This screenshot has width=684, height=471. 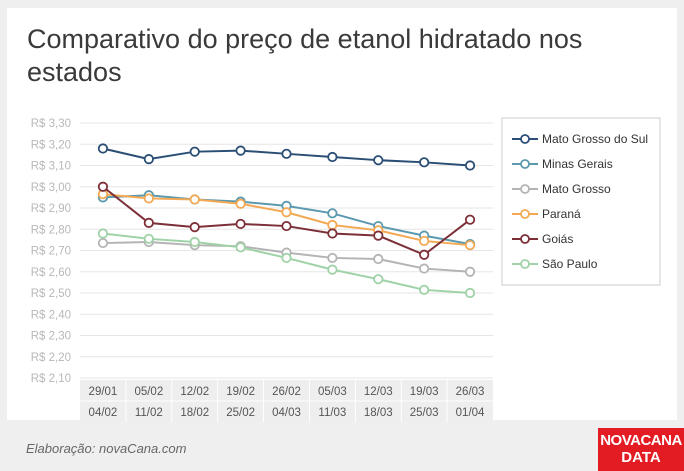 What do you see at coordinates (194, 392) in the screenshot?
I see `x-tick-label-start: 12/02` at bounding box center [194, 392].